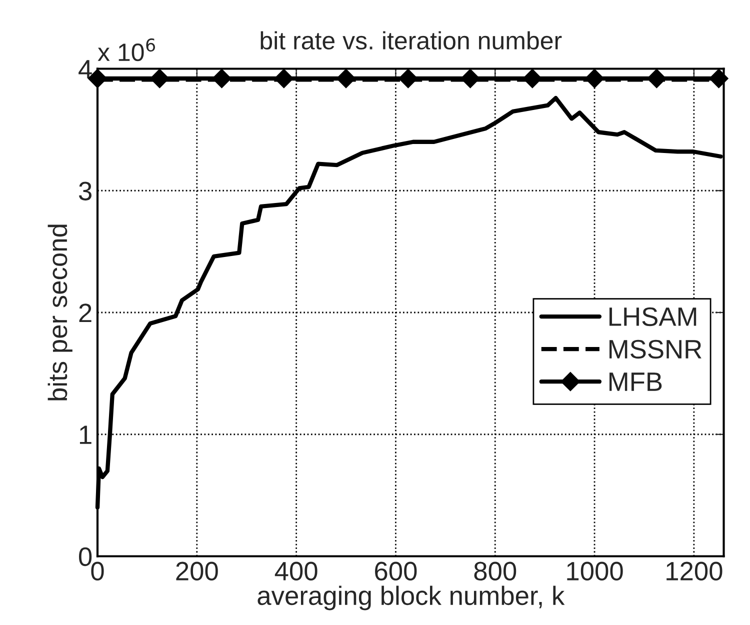 This screenshot has height=625, width=750. What do you see at coordinates (495, 571) in the screenshot?
I see `x-tick-label: 800` at bounding box center [495, 571].